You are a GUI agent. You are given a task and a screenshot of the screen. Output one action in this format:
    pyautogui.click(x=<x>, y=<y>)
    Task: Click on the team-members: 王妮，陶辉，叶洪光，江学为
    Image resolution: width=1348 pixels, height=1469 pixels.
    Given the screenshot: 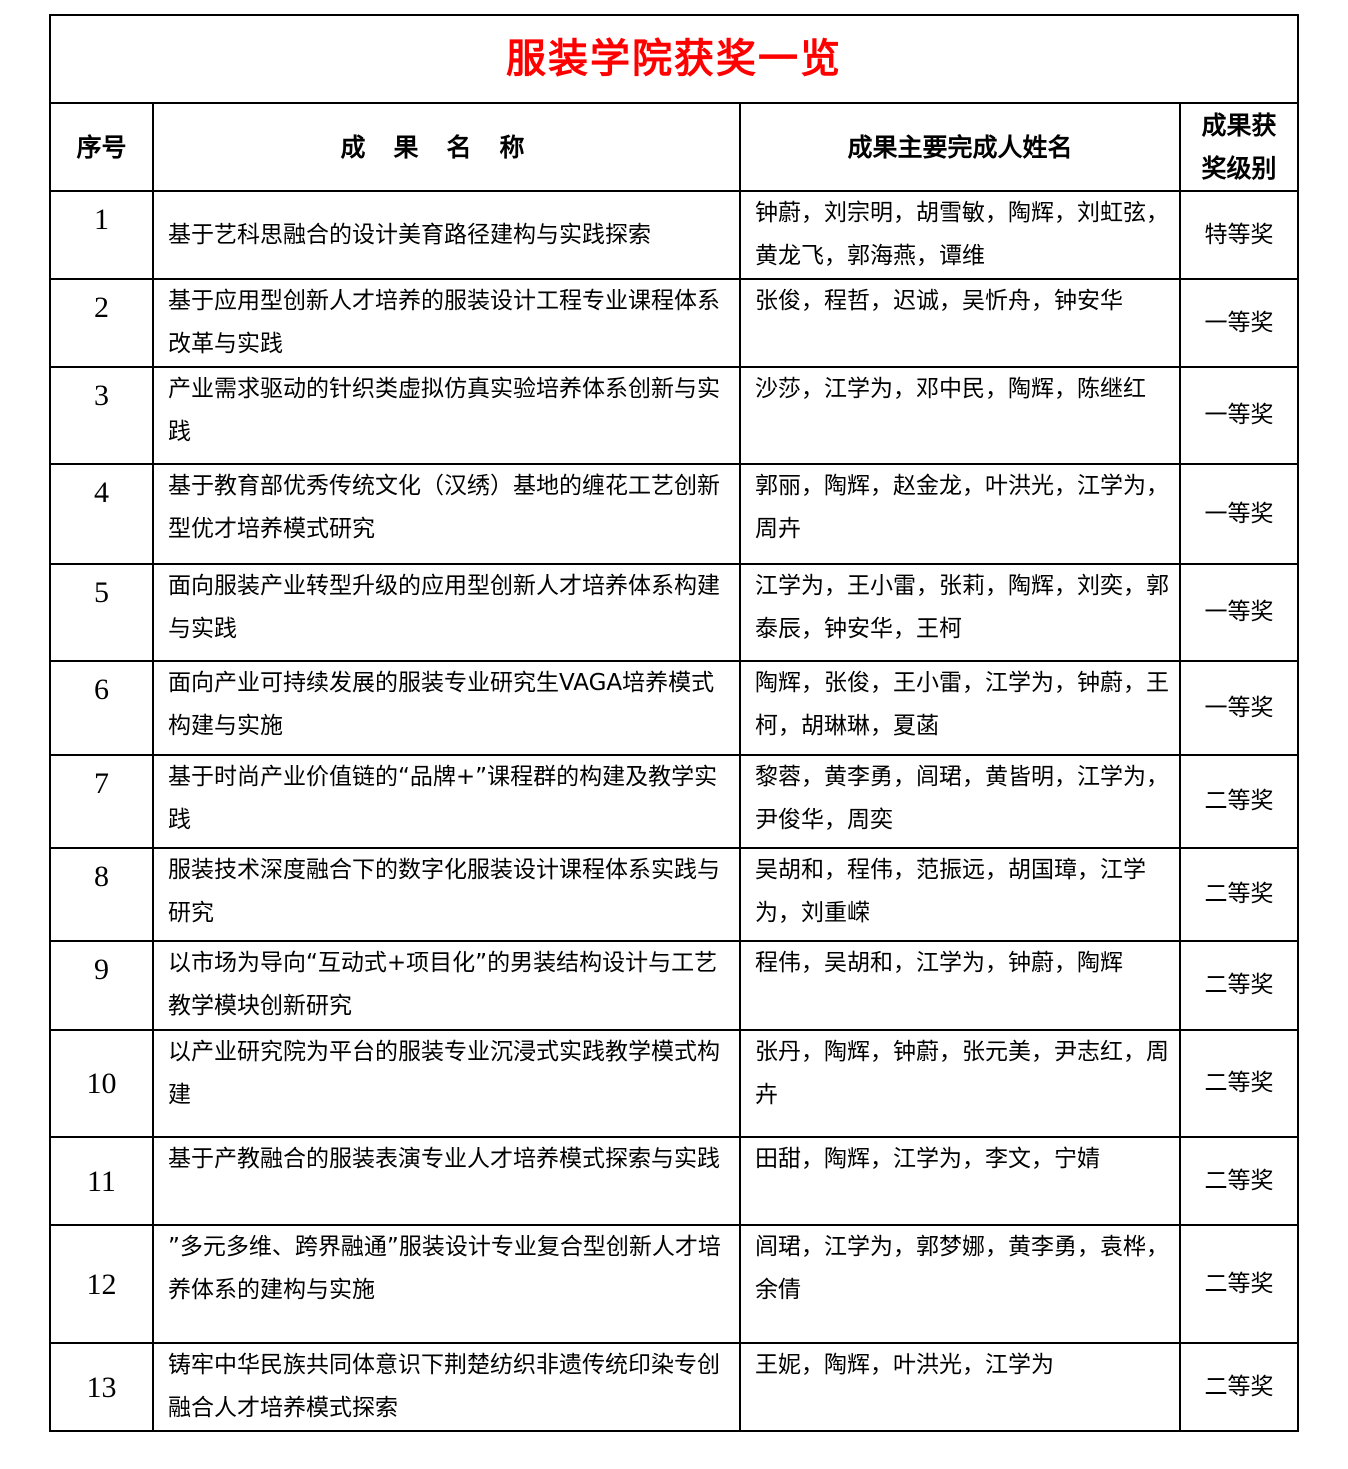 What is the action you would take?
    pyautogui.click(x=960, y=1387)
    